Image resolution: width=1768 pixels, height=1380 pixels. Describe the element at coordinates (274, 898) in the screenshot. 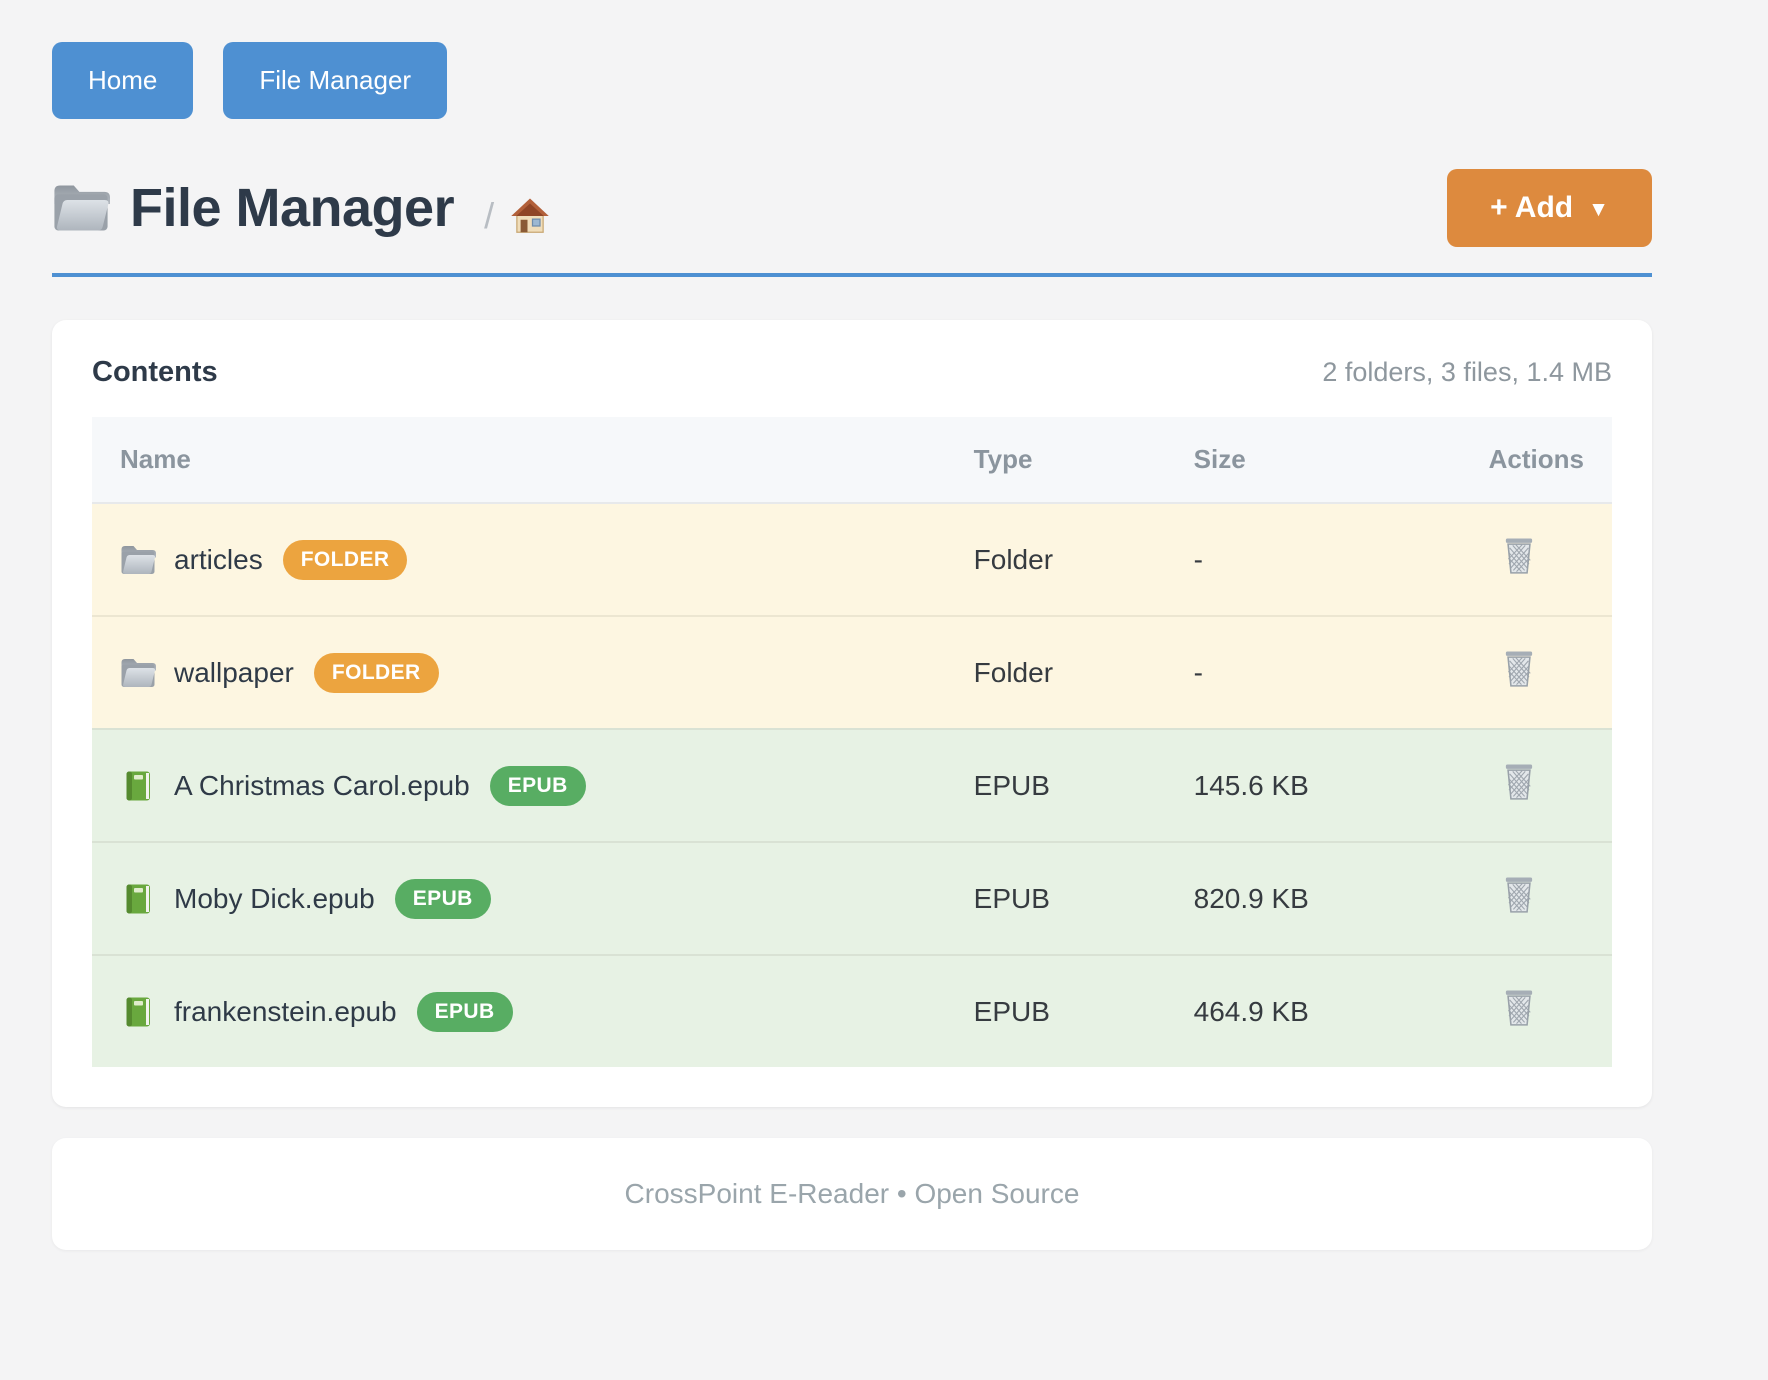

I see `file-name: Moby Dick.epub` at that location.